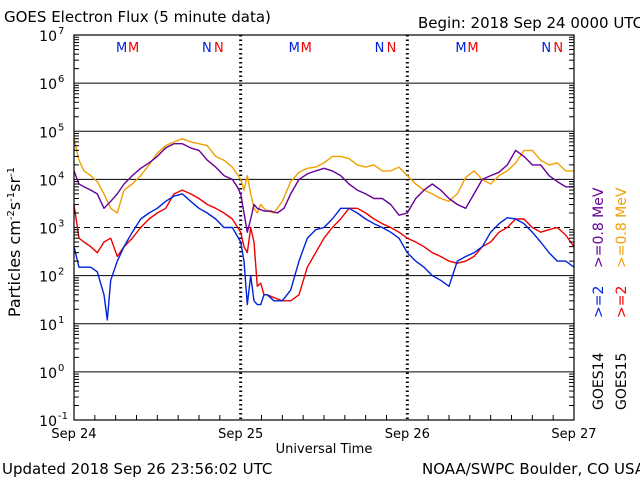 The width and height of the screenshot is (640, 480). What do you see at coordinates (63, 416) in the screenshot?
I see `y-tick-exponent: -1` at bounding box center [63, 416].